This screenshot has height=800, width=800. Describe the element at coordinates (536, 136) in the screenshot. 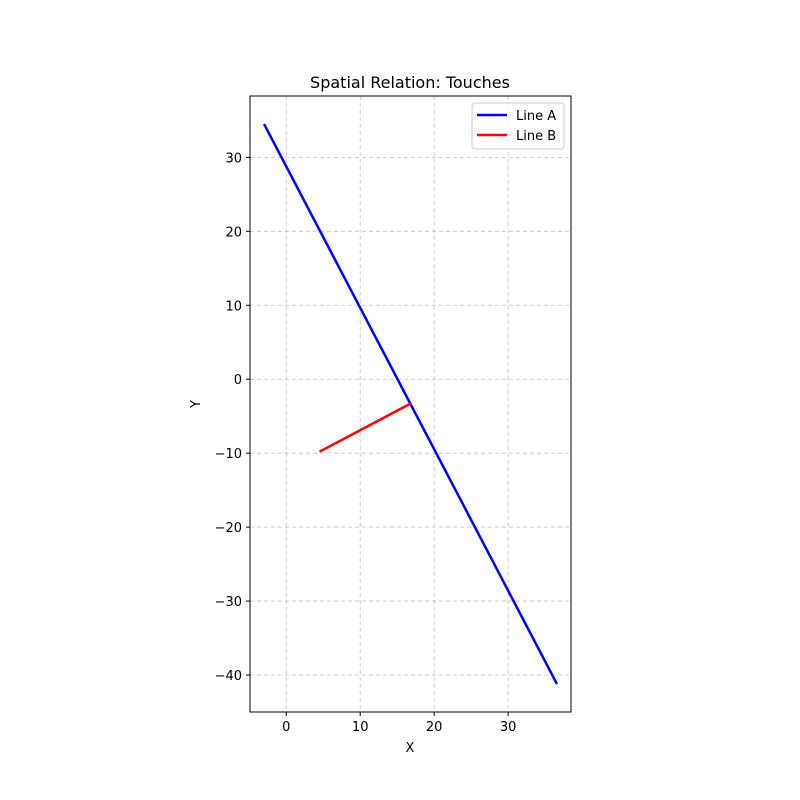

I see `legend-label-line-b: Line B` at that location.